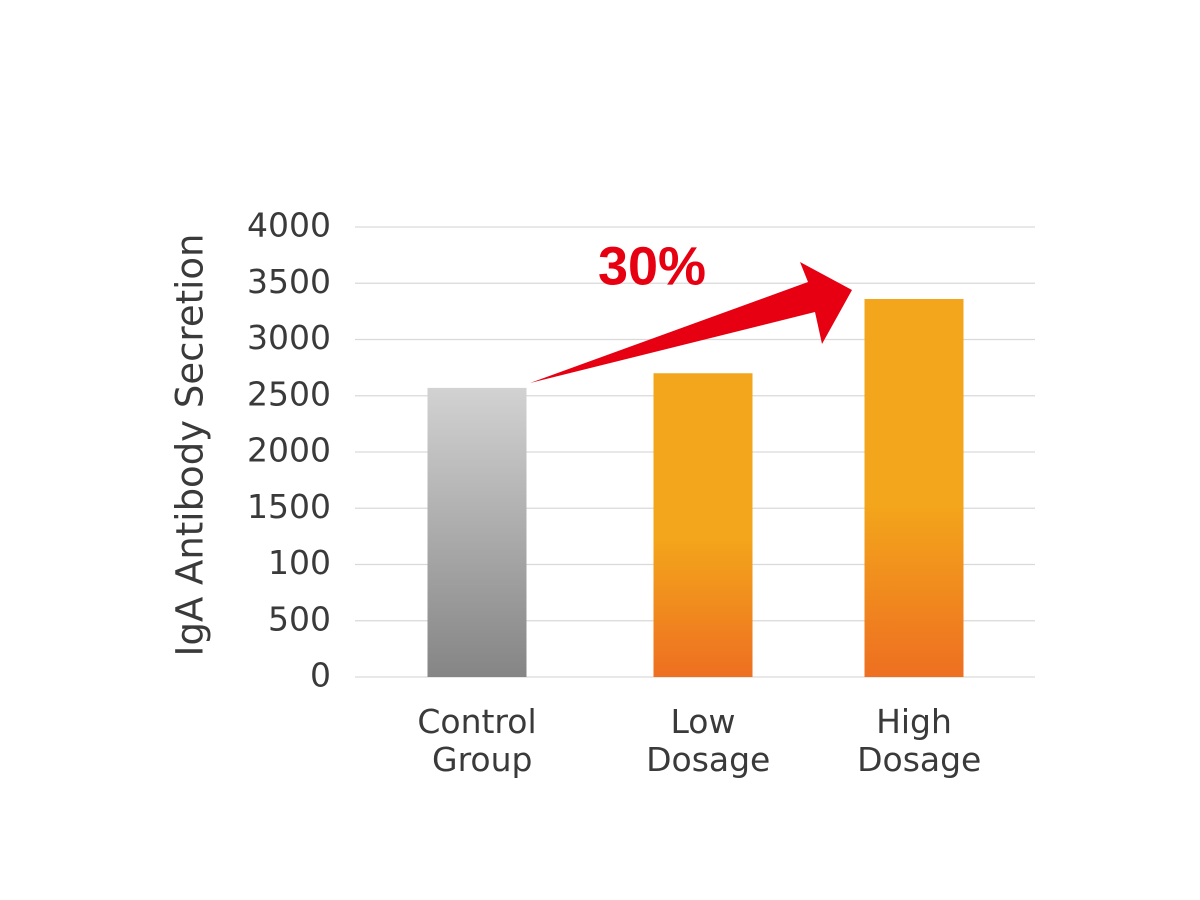 The image size is (1200, 900). Describe the element at coordinates (289, 337) in the screenshot. I see `y-tick-label: 3000` at that location.